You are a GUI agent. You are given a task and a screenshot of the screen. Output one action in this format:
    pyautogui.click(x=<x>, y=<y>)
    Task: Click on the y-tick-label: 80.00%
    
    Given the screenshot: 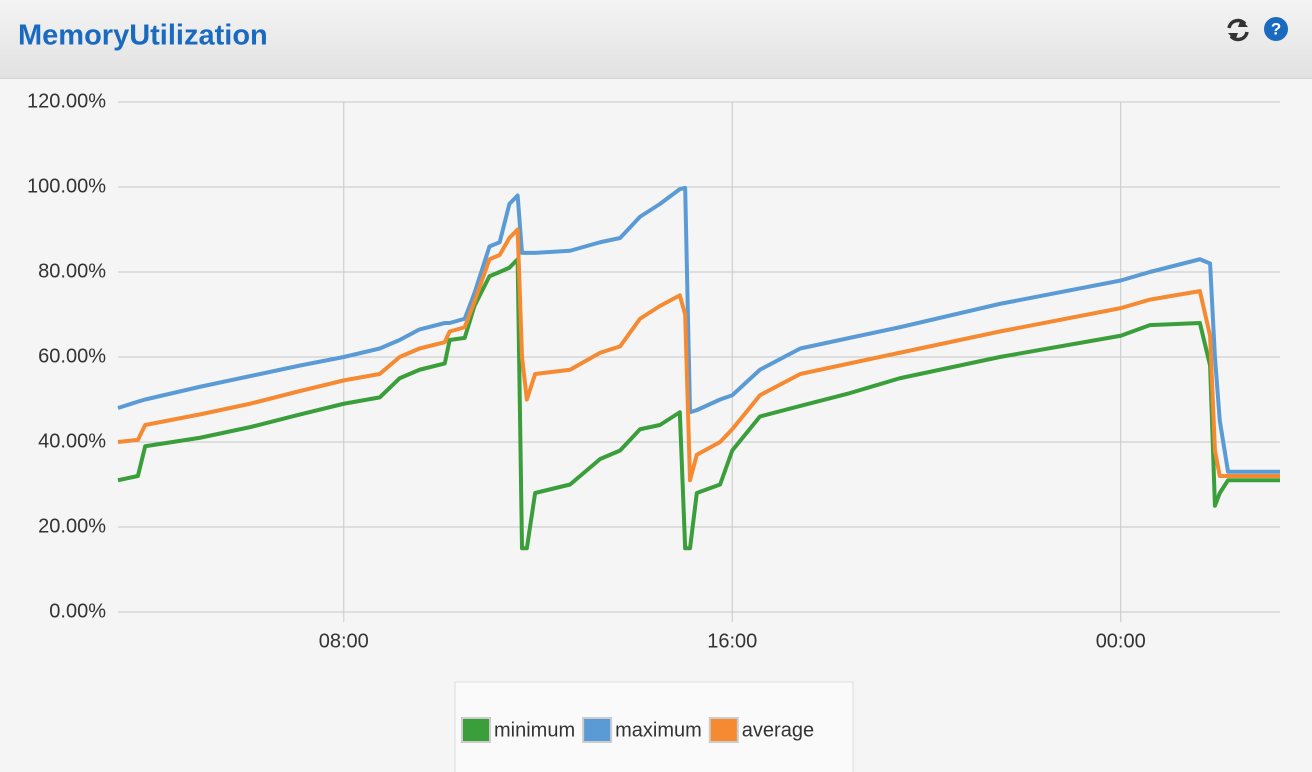 What is the action you would take?
    pyautogui.click(x=72, y=271)
    